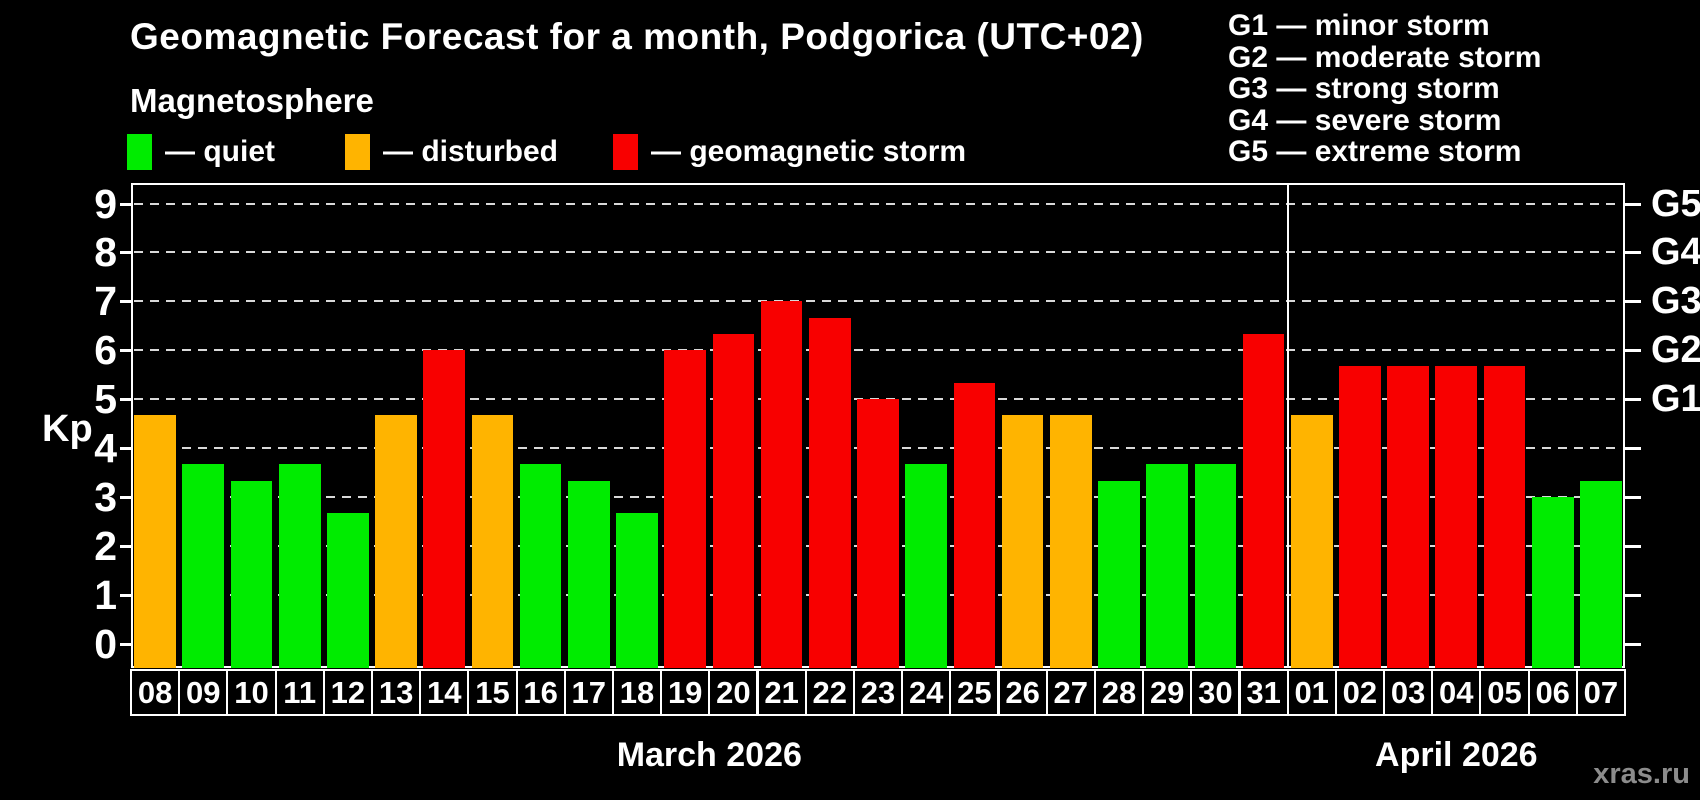  I want to click on day-label-cell: 10, so click(251, 692).